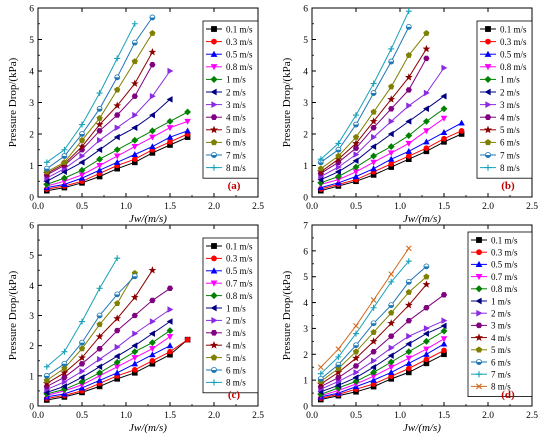 Image resolution: width=550 pixels, height=440 pixels. I want to click on y-tick-label: 1, so click(31, 377).